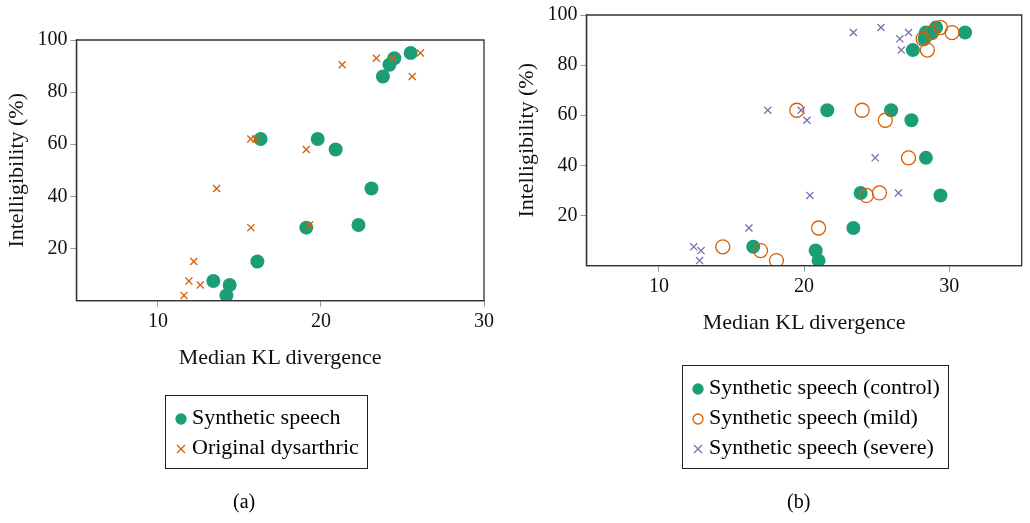 The height and width of the screenshot is (523, 1030). What do you see at coordinates (275, 446) in the screenshot?
I see `legend-label: Original dysarthric` at bounding box center [275, 446].